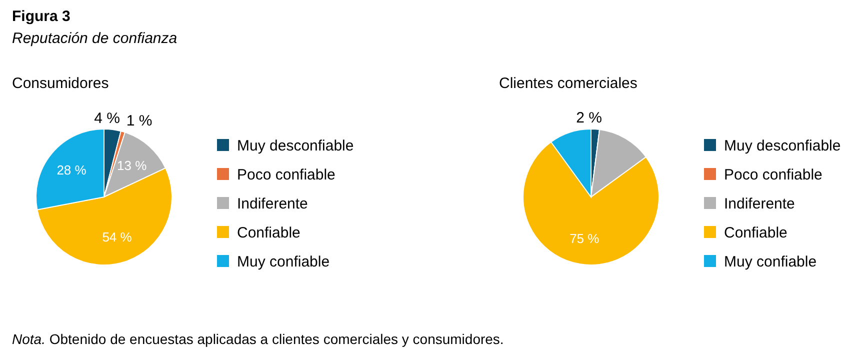  I want to click on data-label: 75 %, so click(585, 238).